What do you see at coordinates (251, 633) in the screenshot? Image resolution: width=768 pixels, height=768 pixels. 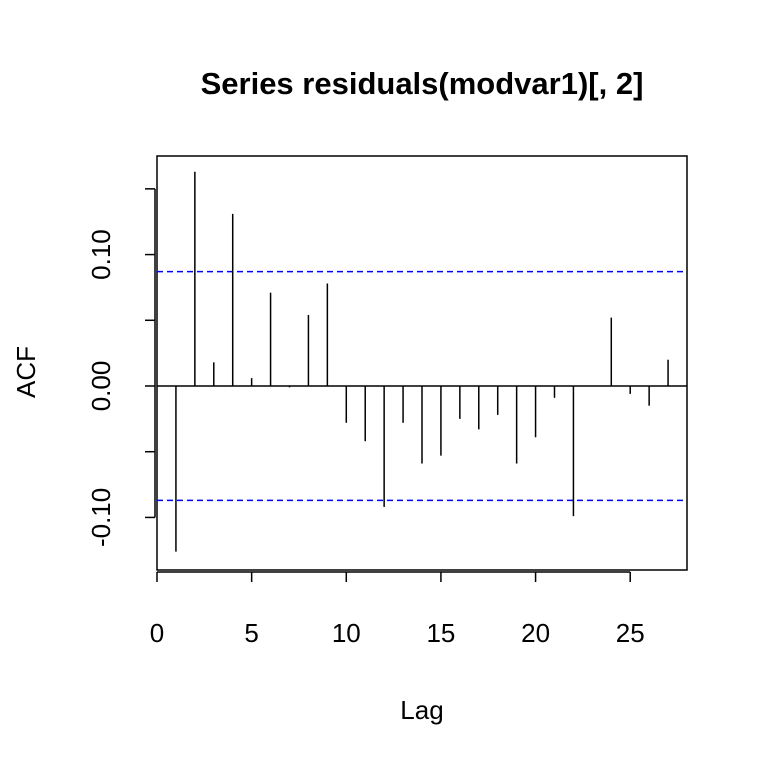 I see `x-tick-label: 5` at bounding box center [251, 633].